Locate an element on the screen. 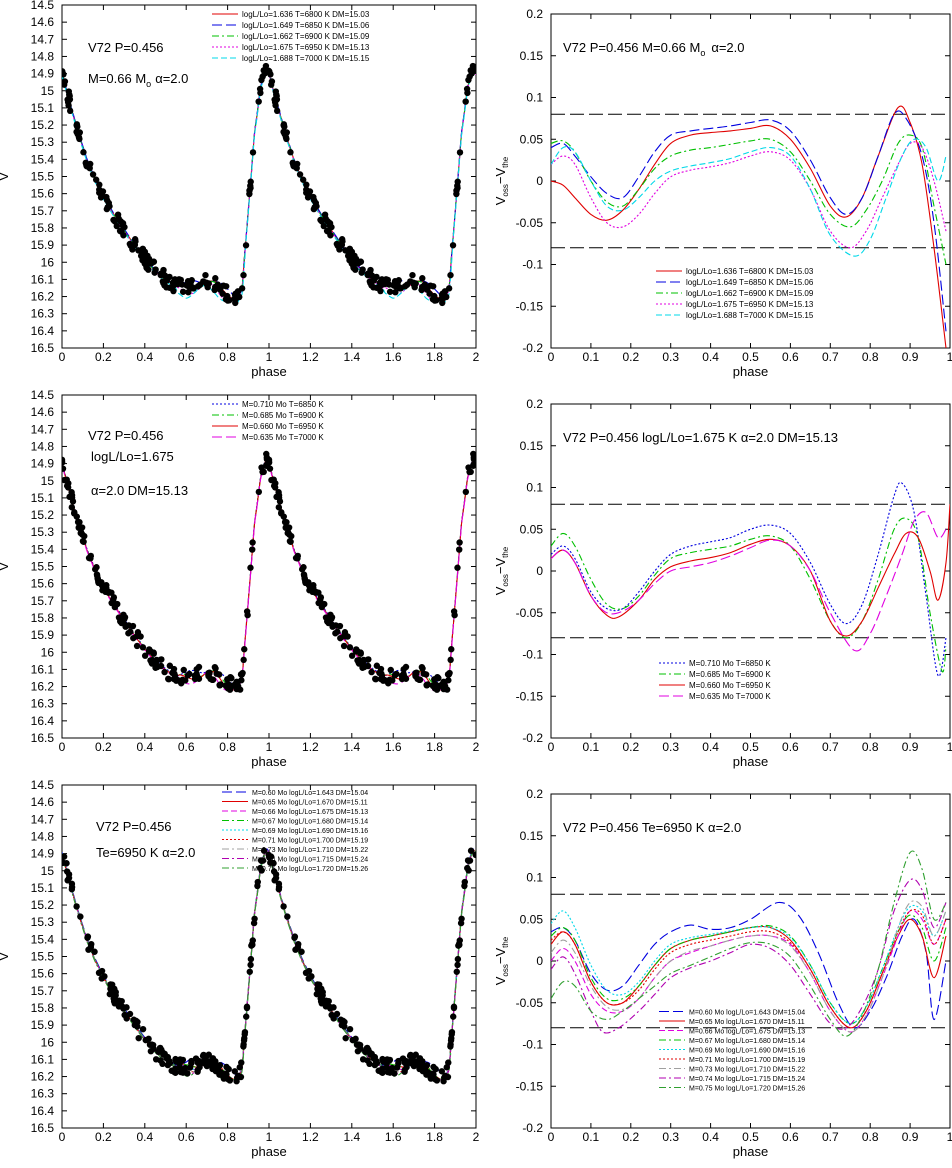 Image resolution: width=952 pixels, height=1168 pixels. x-axis-label: phase is located at coordinates (268, 1151).